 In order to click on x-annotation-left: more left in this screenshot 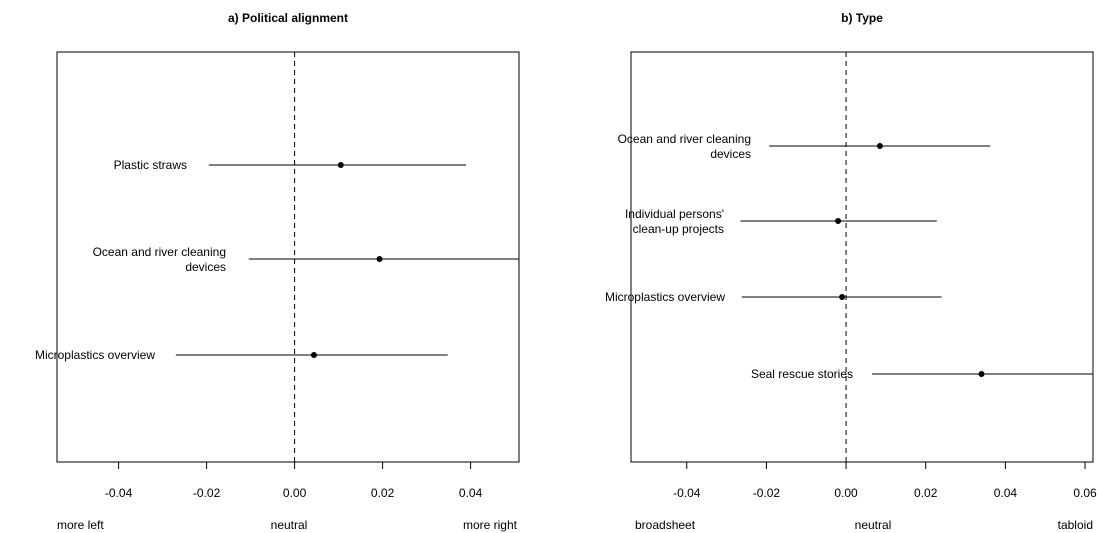, I will do `click(80, 525)`.